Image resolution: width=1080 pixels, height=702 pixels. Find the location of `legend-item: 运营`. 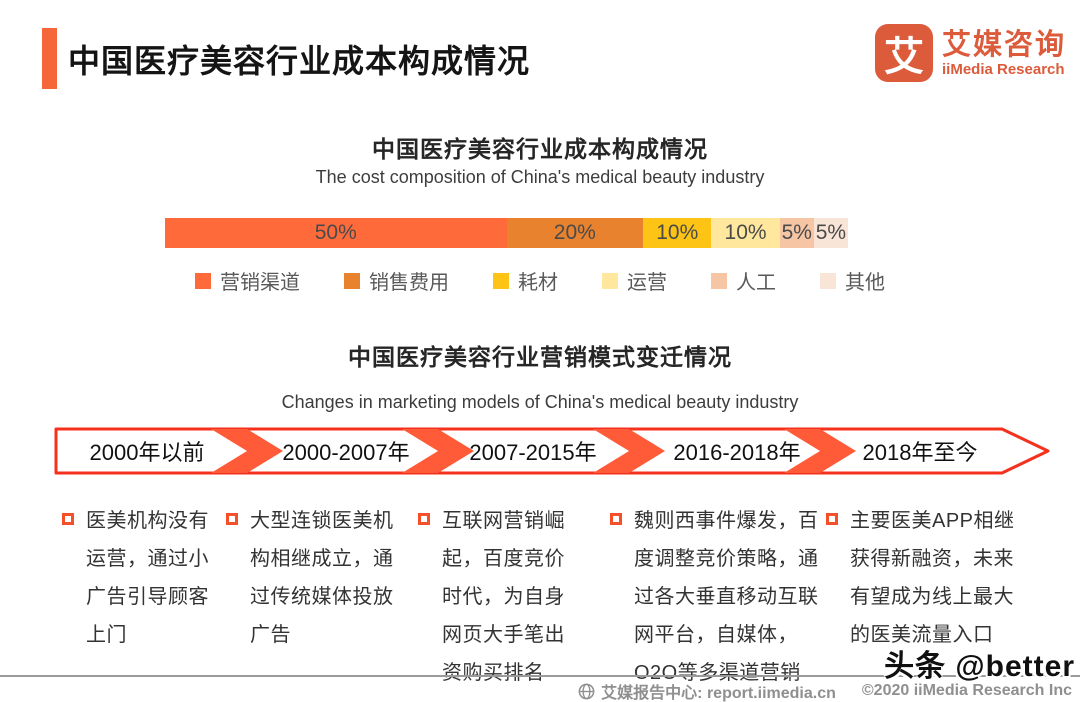

legend-item: 运营 is located at coordinates (634, 280).